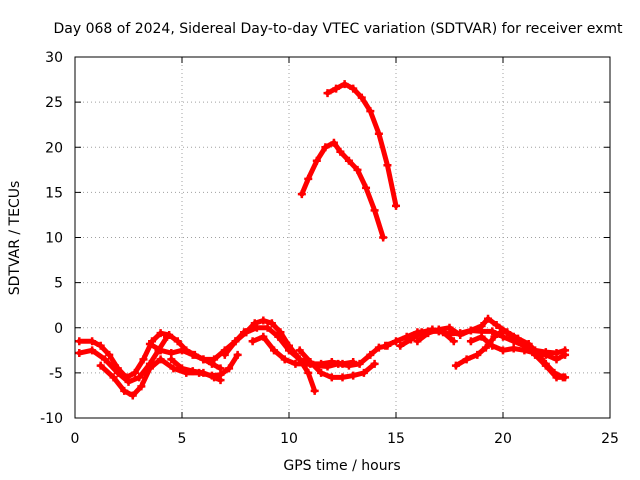 The height and width of the screenshot is (480, 640). Describe the element at coordinates (396, 439) in the screenshot. I see `x-tick-label: 15` at that location.